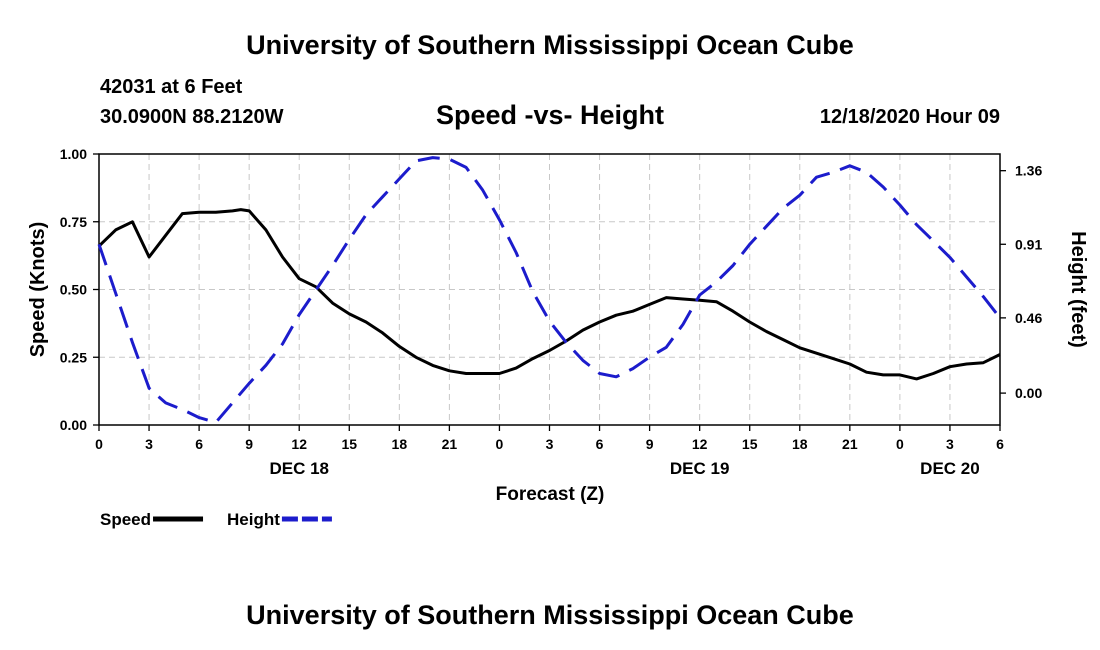  What do you see at coordinates (550, 115) in the screenshot?
I see `chart-subtitle: Speed -vs- Height` at bounding box center [550, 115].